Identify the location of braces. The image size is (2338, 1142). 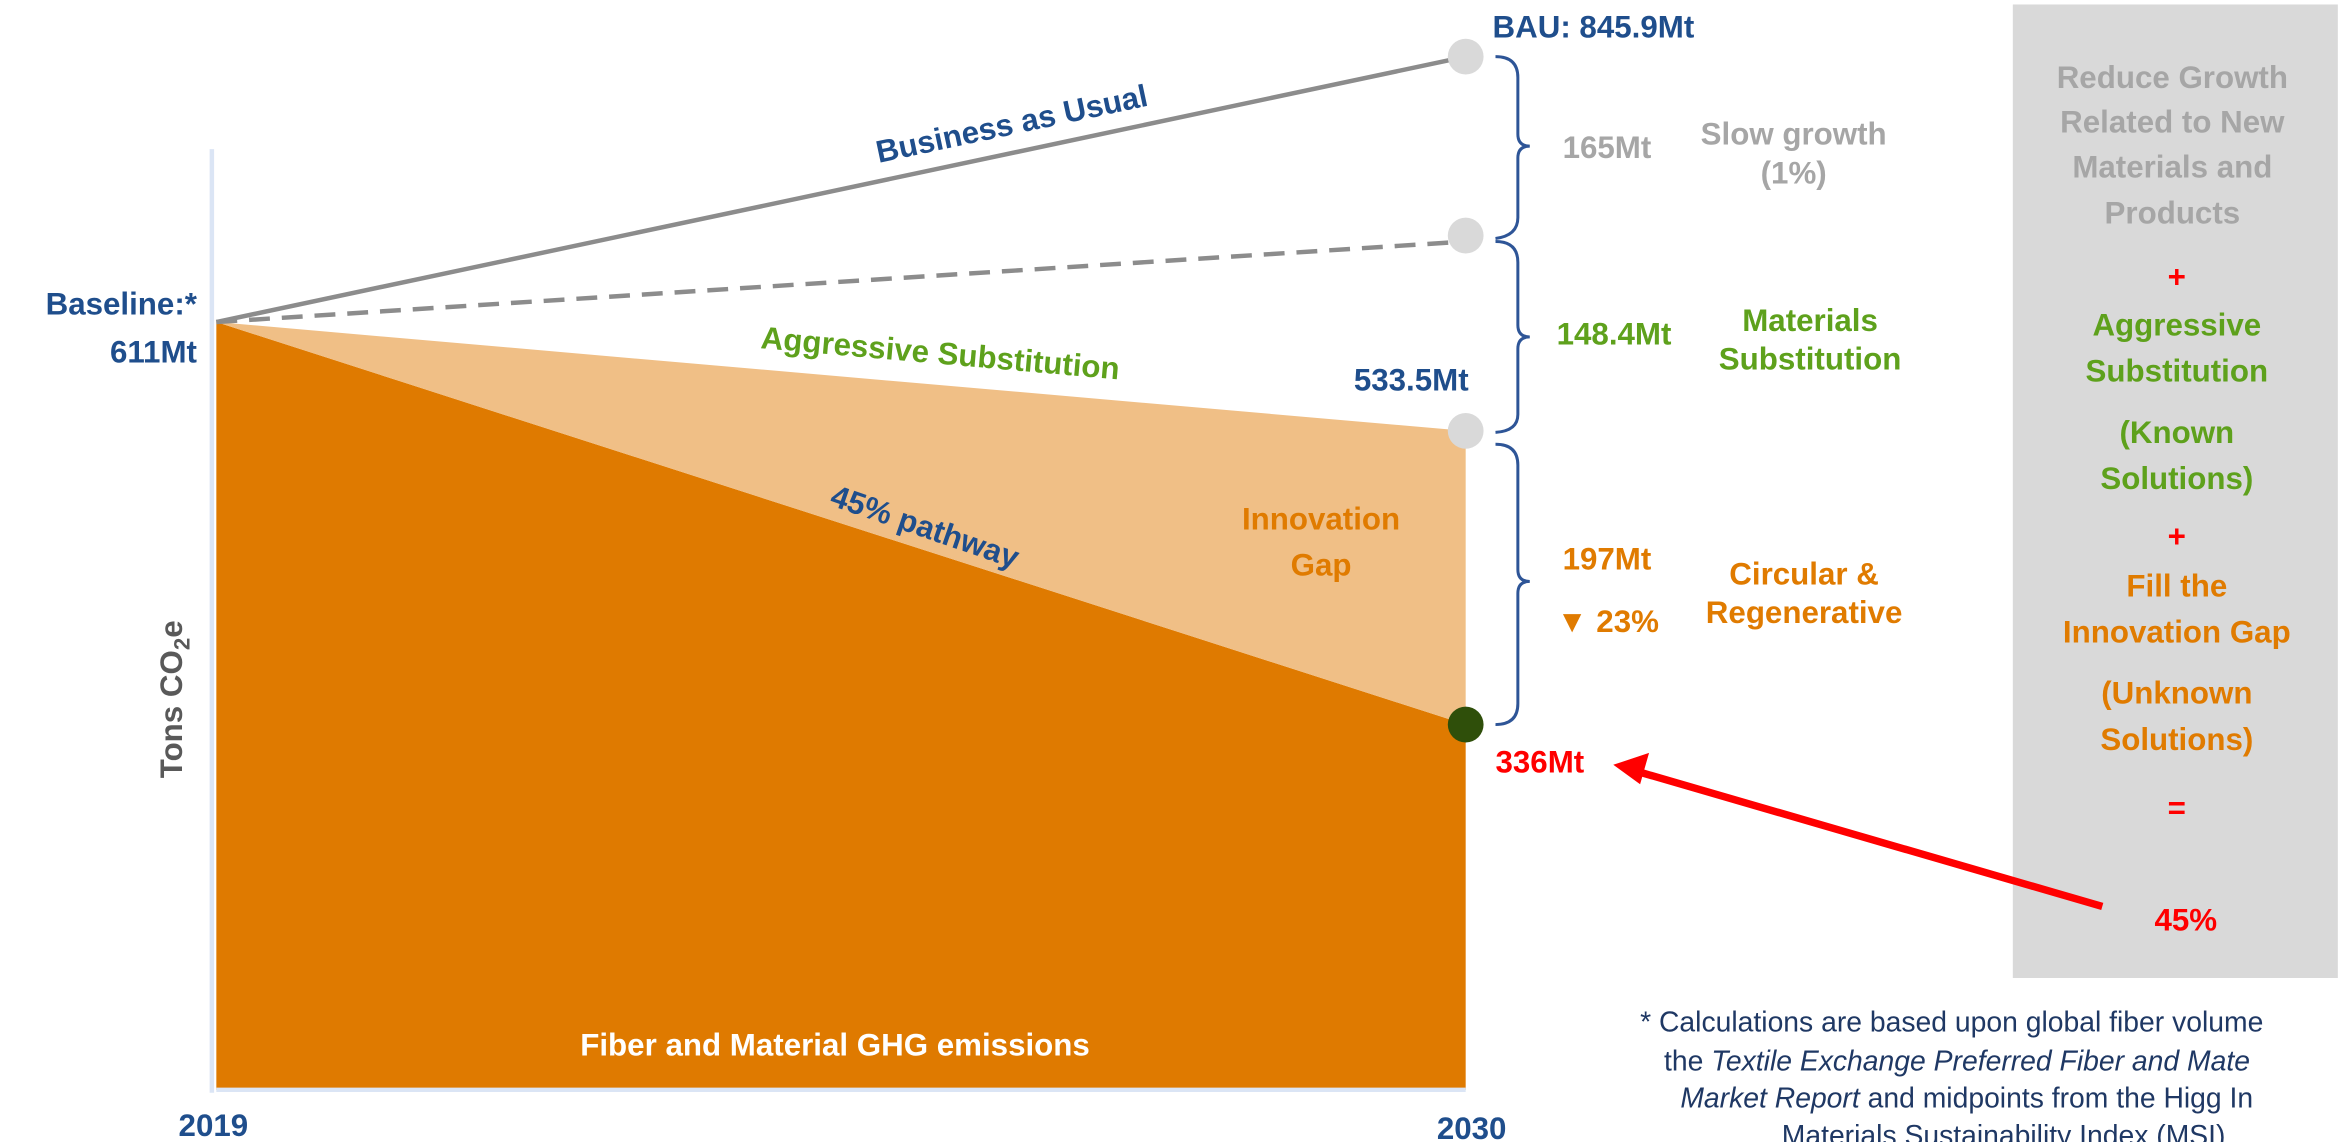
(1512, 391).